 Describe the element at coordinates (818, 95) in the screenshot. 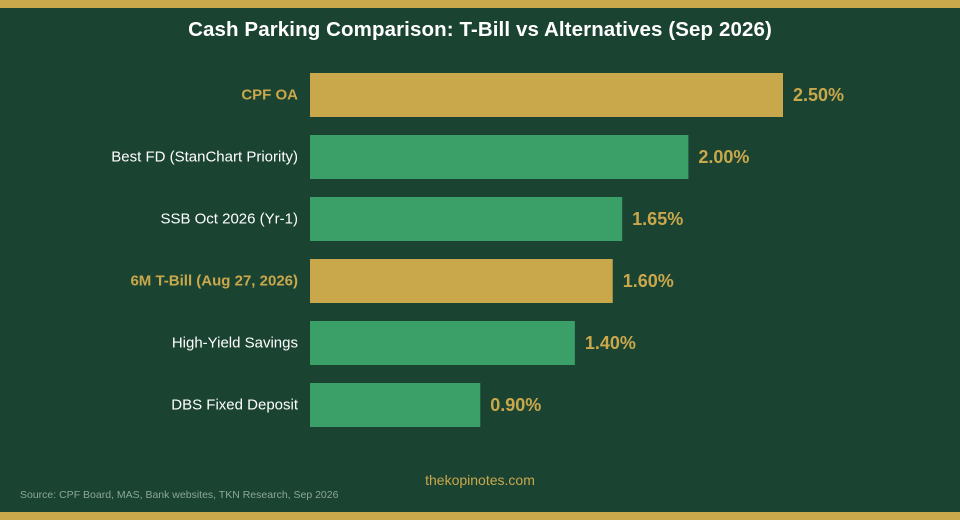

I see `value-label: 2.50%` at that location.